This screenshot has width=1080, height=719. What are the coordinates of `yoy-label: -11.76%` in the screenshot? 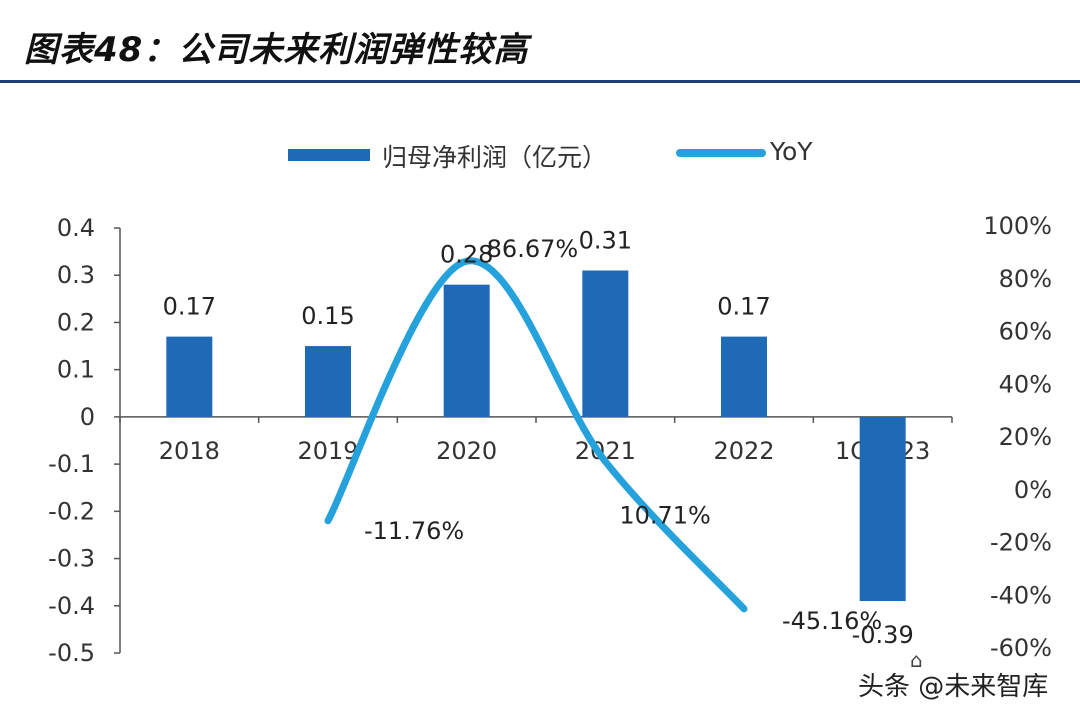 It's located at (414, 531).